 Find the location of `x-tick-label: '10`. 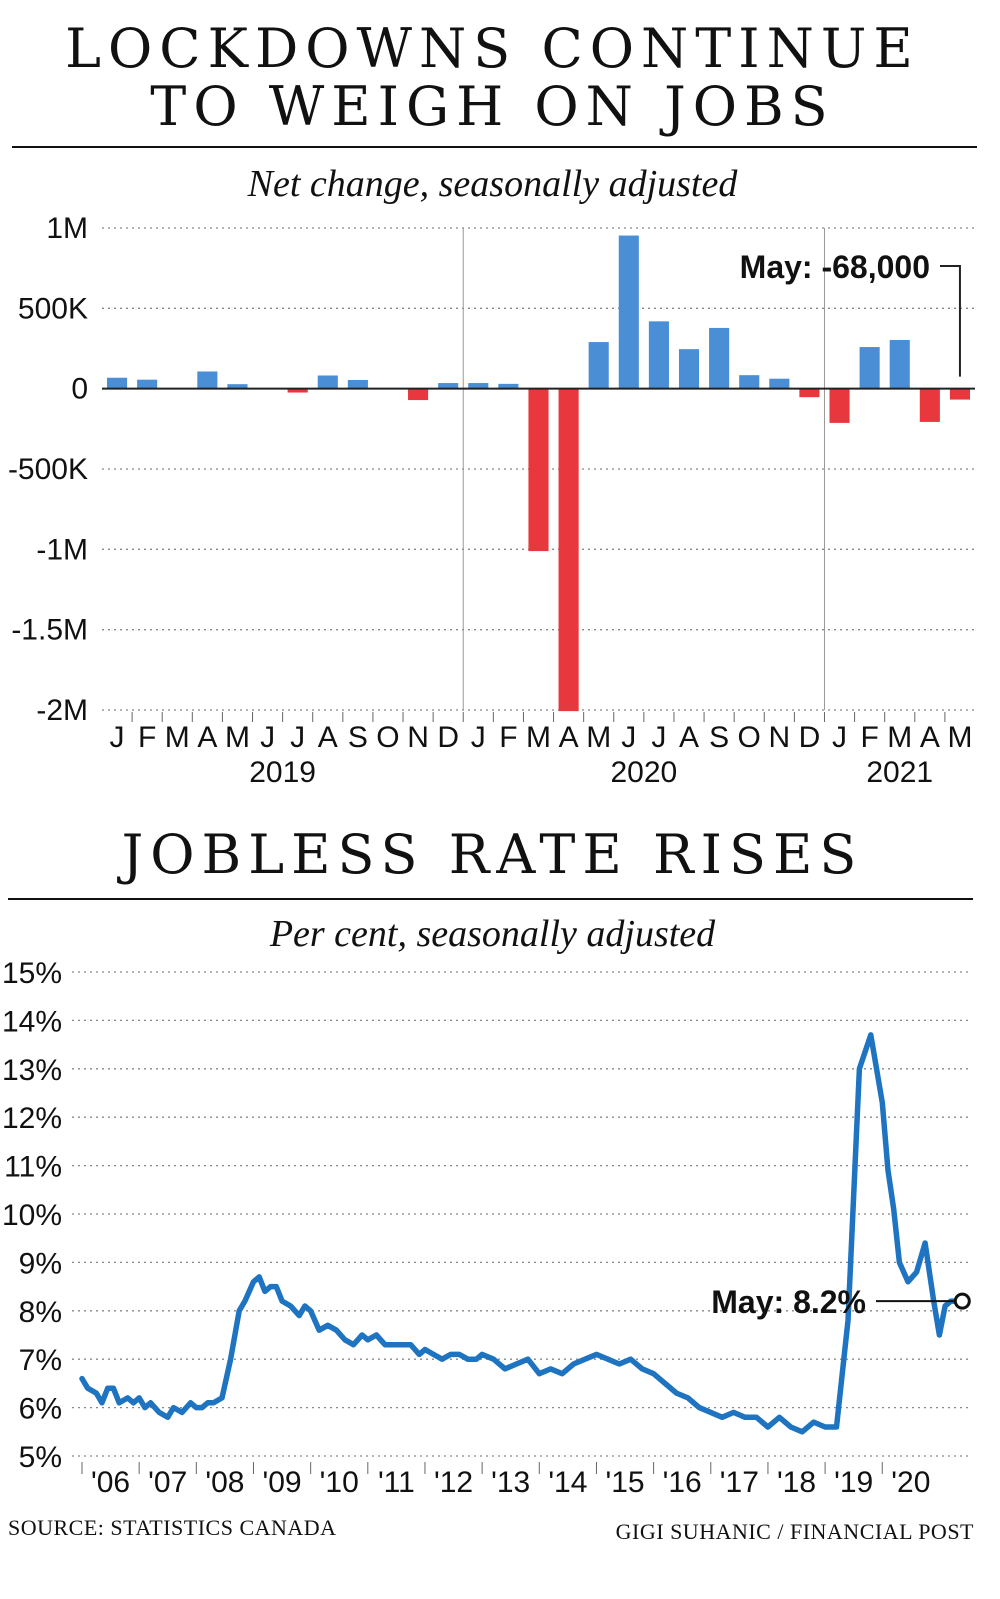

x-tick-label: '10 is located at coordinates (339, 1482).